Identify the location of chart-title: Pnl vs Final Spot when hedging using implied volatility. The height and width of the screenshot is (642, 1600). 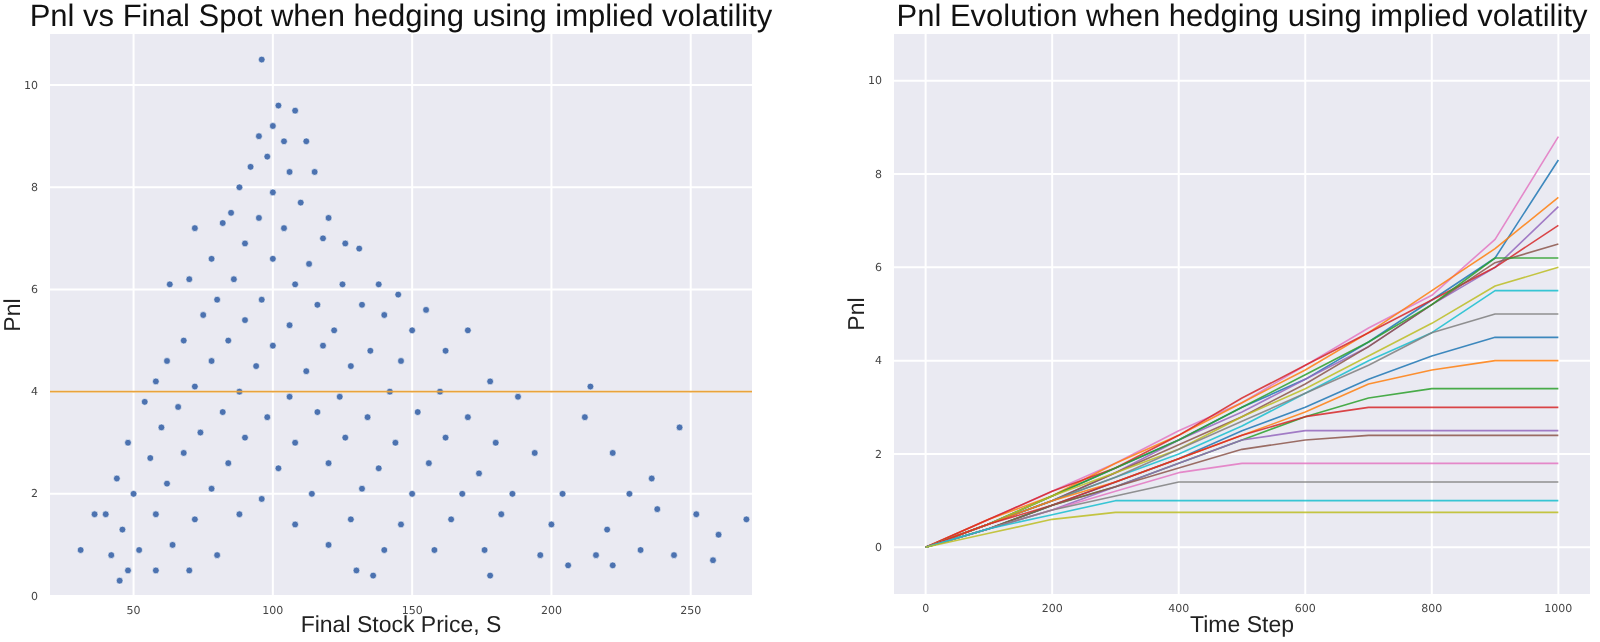
(401, 17).